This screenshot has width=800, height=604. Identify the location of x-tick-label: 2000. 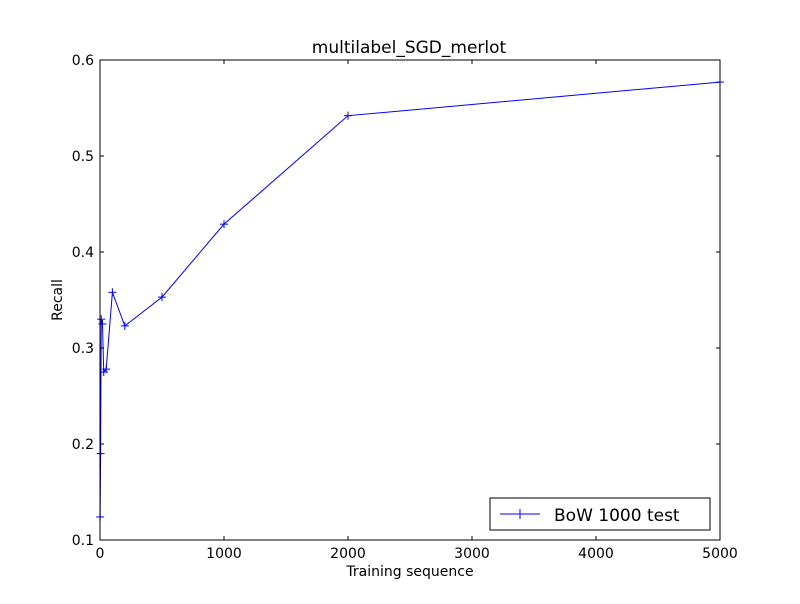
(348, 554).